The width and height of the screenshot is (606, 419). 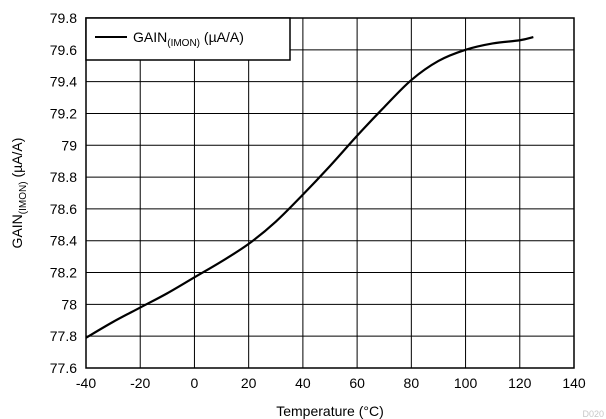 What do you see at coordinates (63, 50) in the screenshot?
I see `y-tick-label: 79.6` at bounding box center [63, 50].